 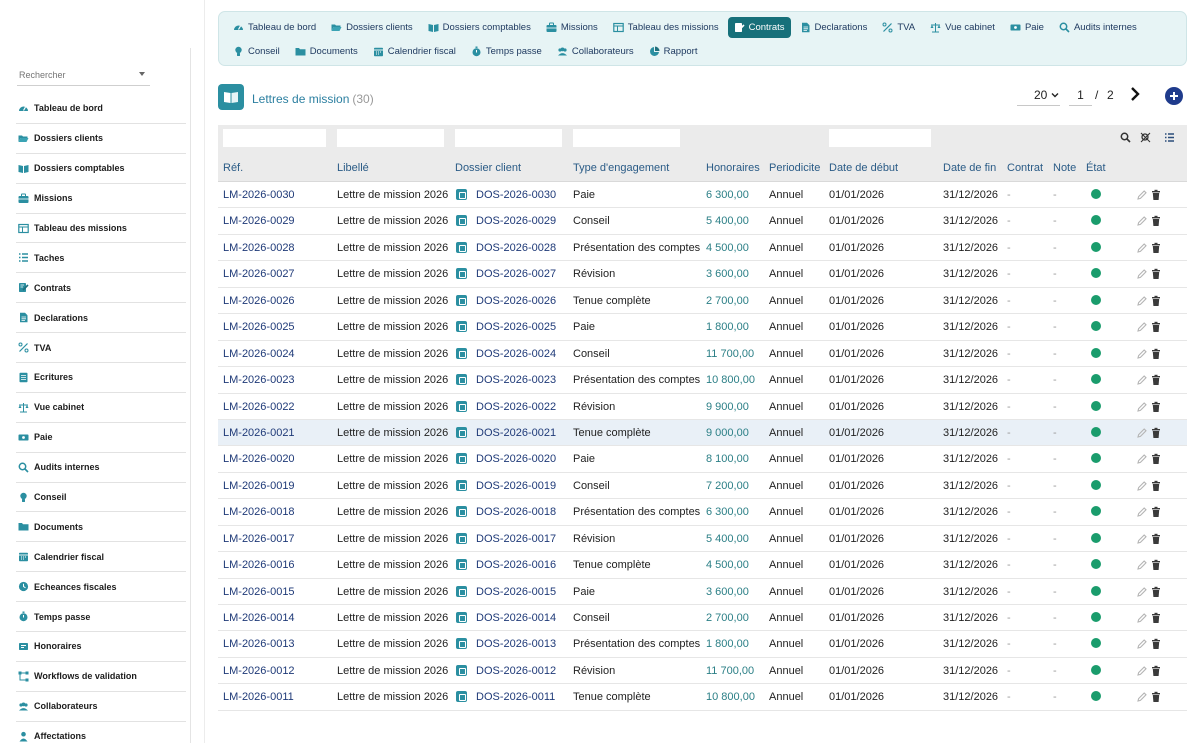 I want to click on col-date-fin-header: Date de fin, so click(x=970, y=168).